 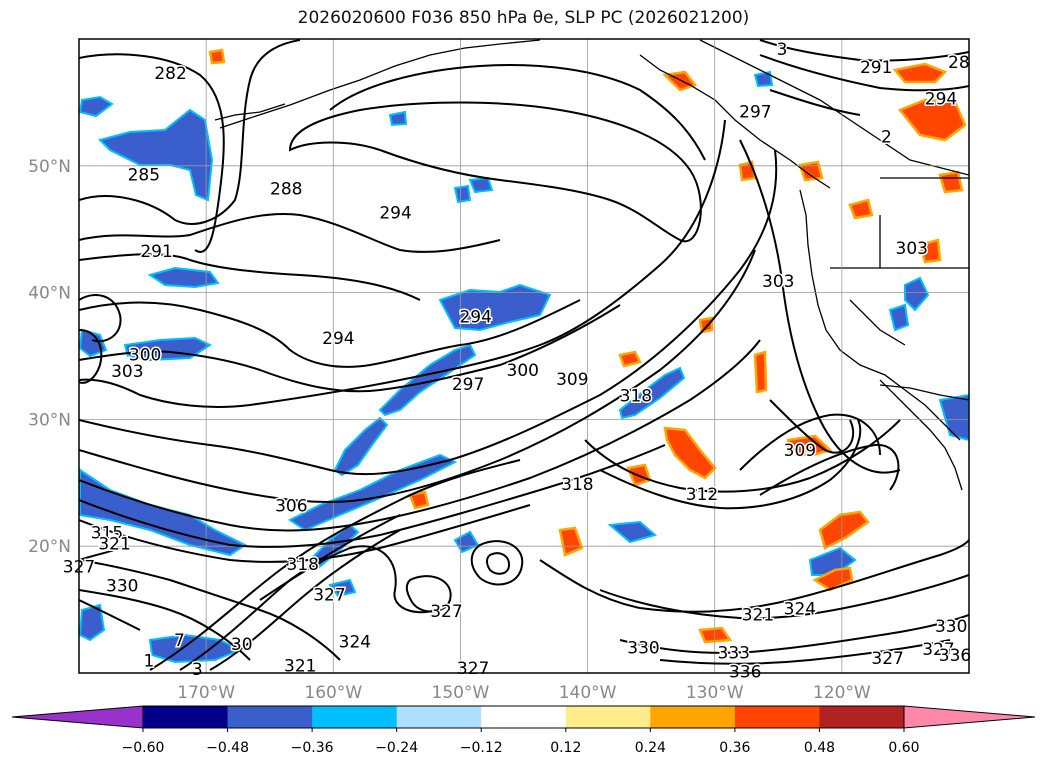 What do you see at coordinates (149, 661) in the screenshot?
I see `contour-label: 1` at bounding box center [149, 661].